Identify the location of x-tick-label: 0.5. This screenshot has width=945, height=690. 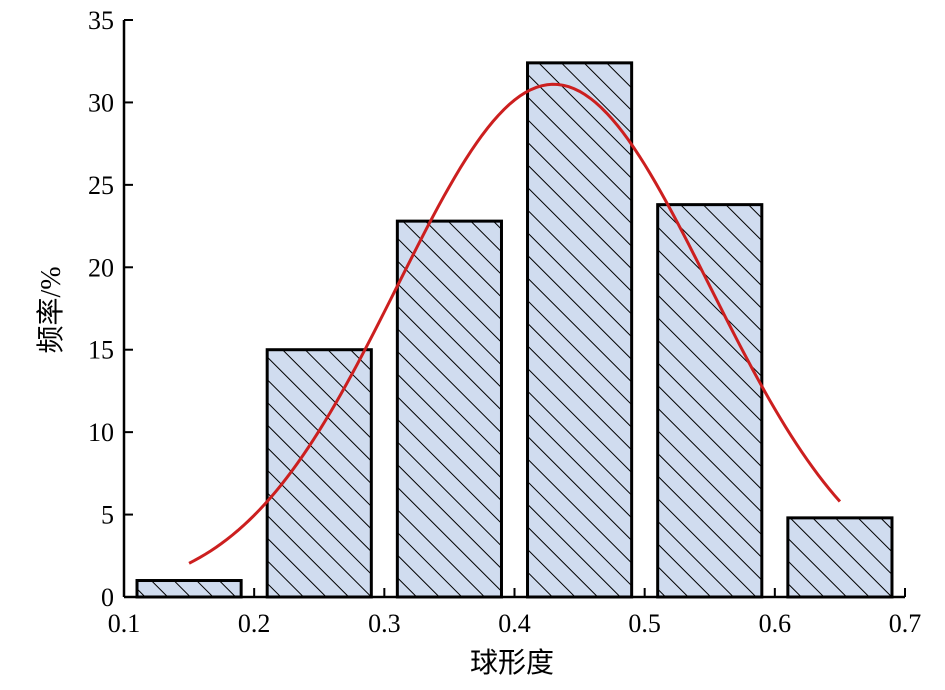
(644, 623).